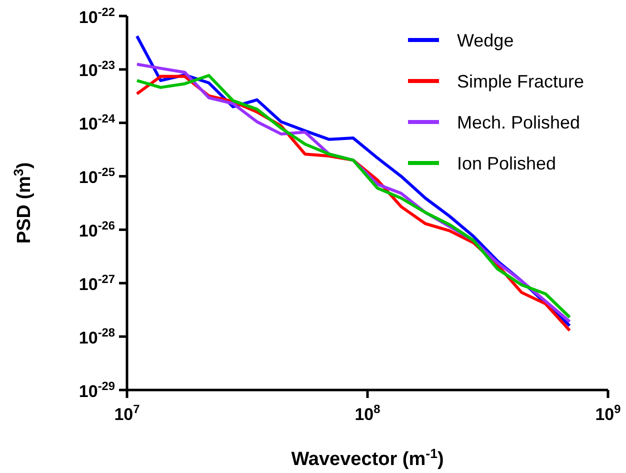 Image resolution: width=626 pixels, height=473 pixels. I want to click on y-tick-label: 10$^{-28}$, so click(97, 336).